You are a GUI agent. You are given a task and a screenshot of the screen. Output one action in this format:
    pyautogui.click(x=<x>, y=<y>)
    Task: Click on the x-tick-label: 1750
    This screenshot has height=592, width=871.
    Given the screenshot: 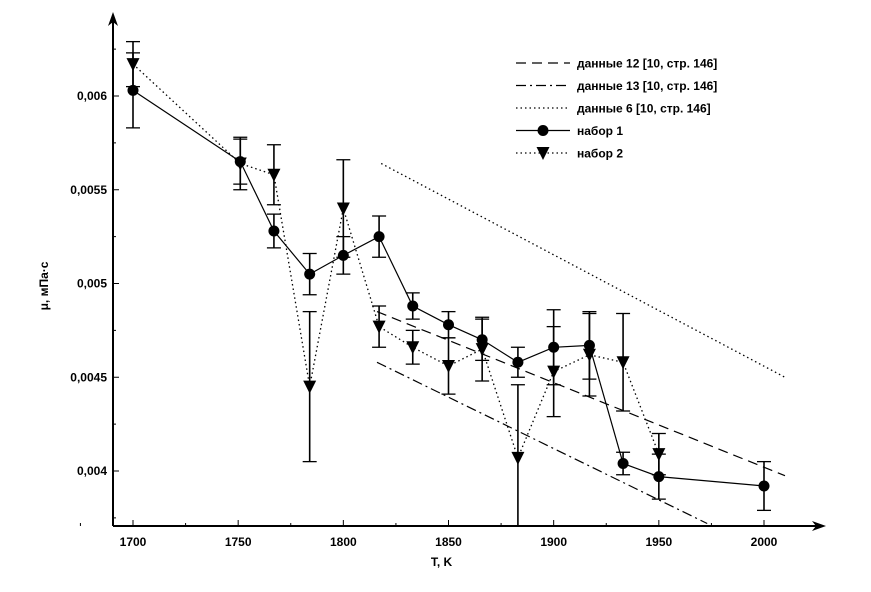 What is the action you would take?
    pyautogui.click(x=238, y=542)
    